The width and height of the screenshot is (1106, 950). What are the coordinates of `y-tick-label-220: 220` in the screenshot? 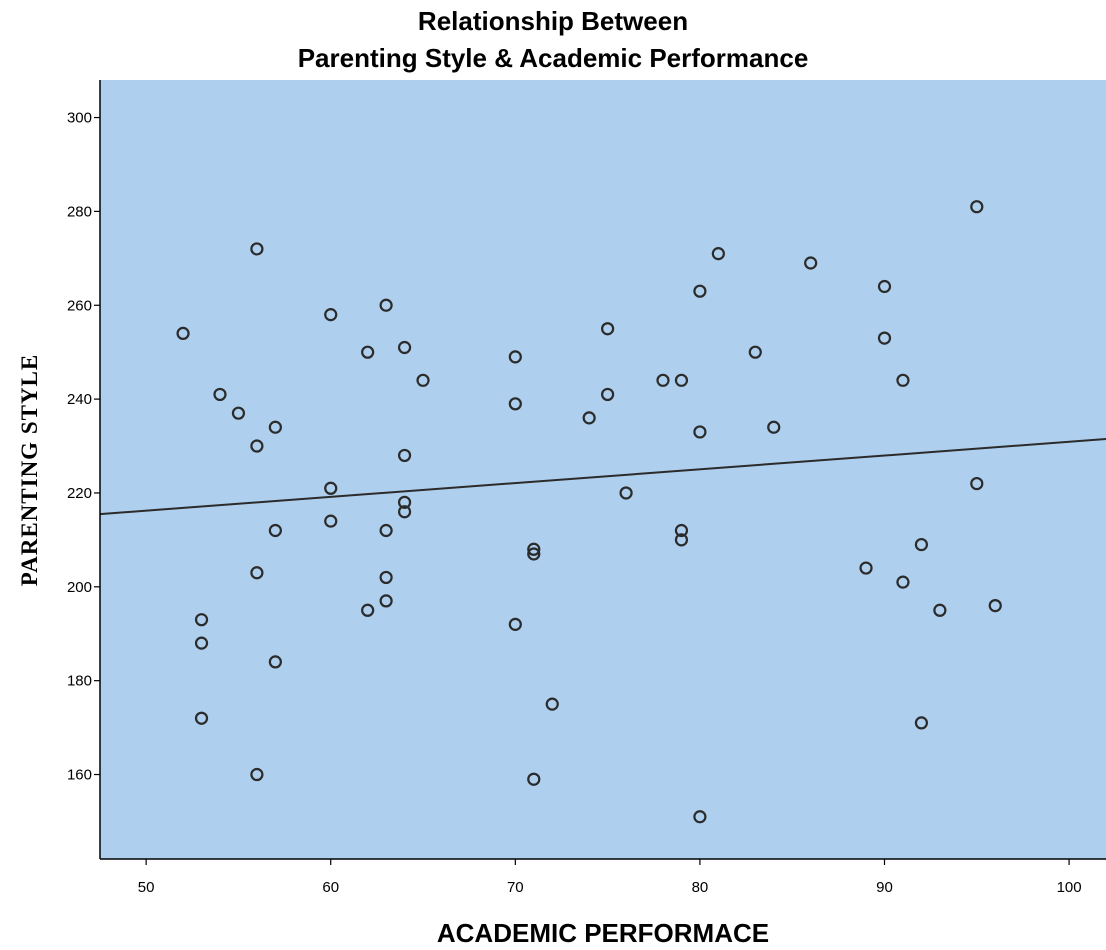 It's located at (79, 493).